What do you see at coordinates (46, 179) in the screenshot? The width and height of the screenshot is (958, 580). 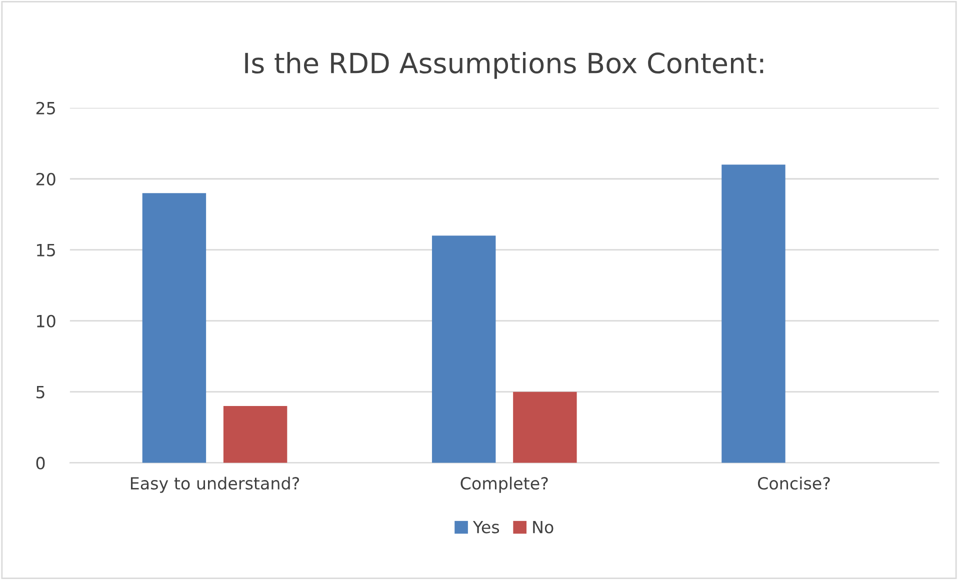 I see `y-tick-label: 20` at bounding box center [46, 179].